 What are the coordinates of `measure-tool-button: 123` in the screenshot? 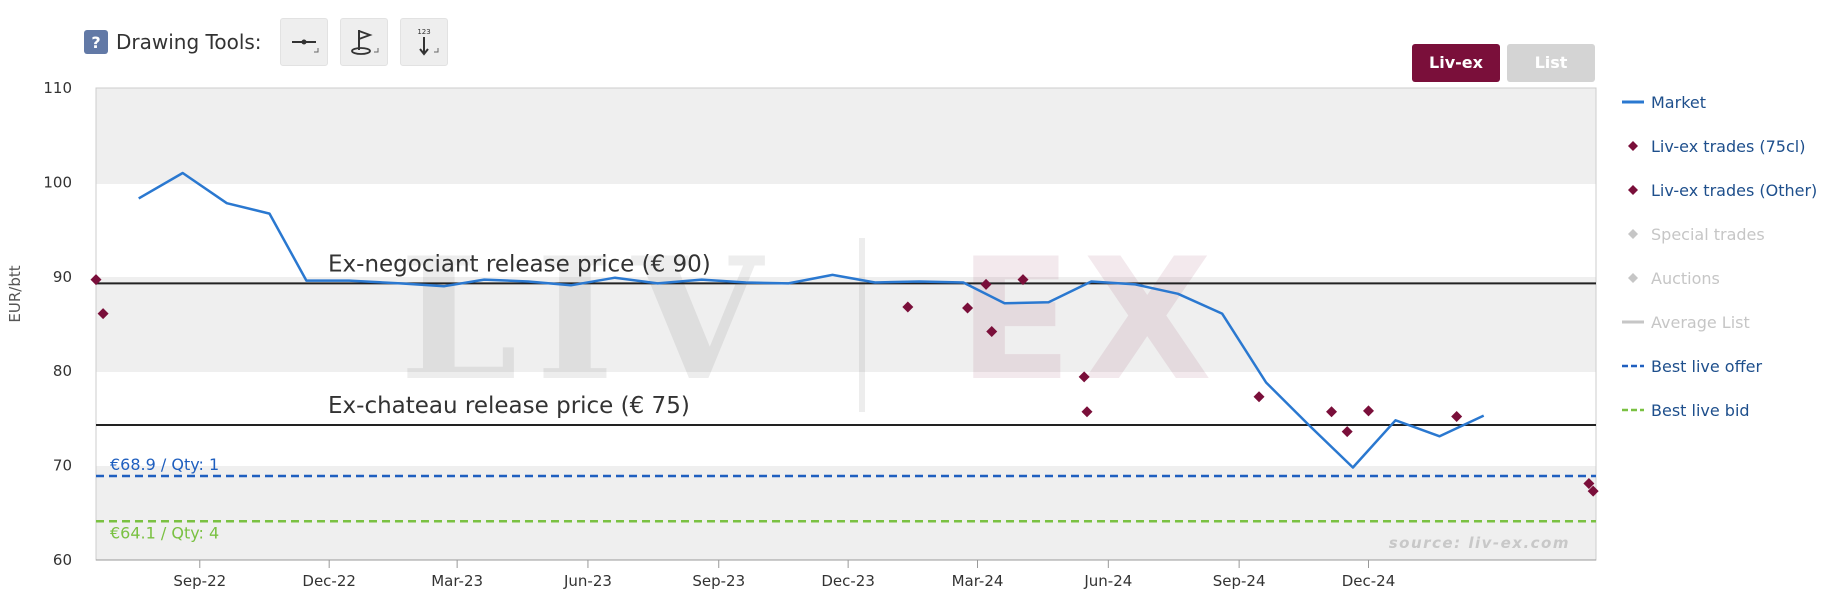 It's located at (423, 42).